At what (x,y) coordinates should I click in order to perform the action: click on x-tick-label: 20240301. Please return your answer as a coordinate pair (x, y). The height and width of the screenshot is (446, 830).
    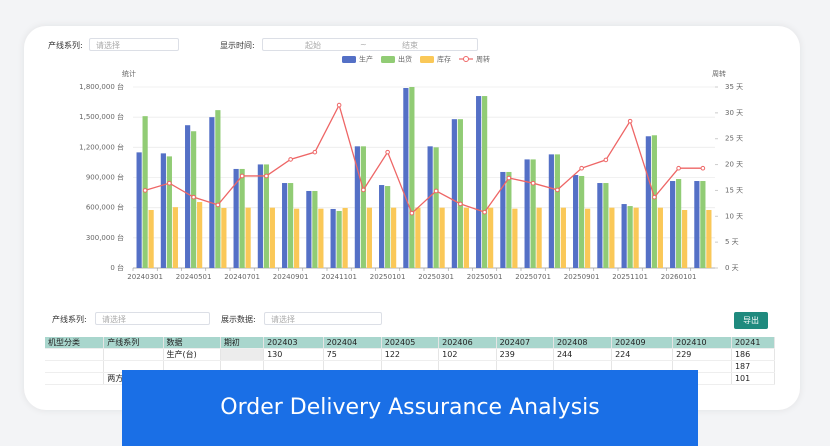
    Looking at the image, I should click on (145, 277).